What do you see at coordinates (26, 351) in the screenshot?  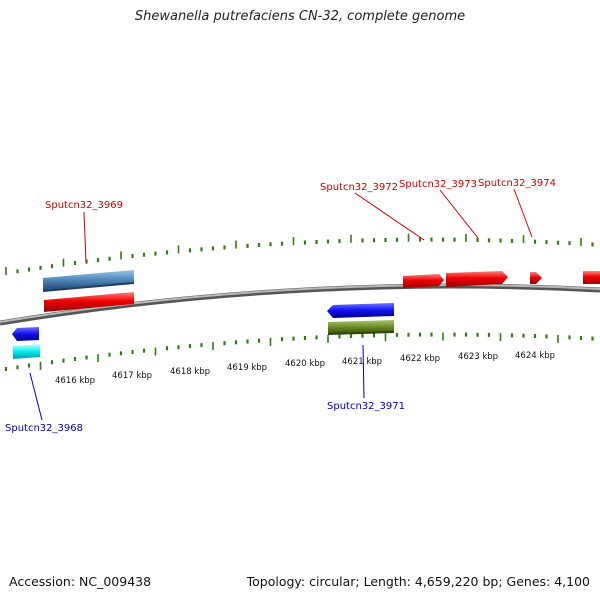 I see `feature-sputcn32-3968-cyan` at bounding box center [26, 351].